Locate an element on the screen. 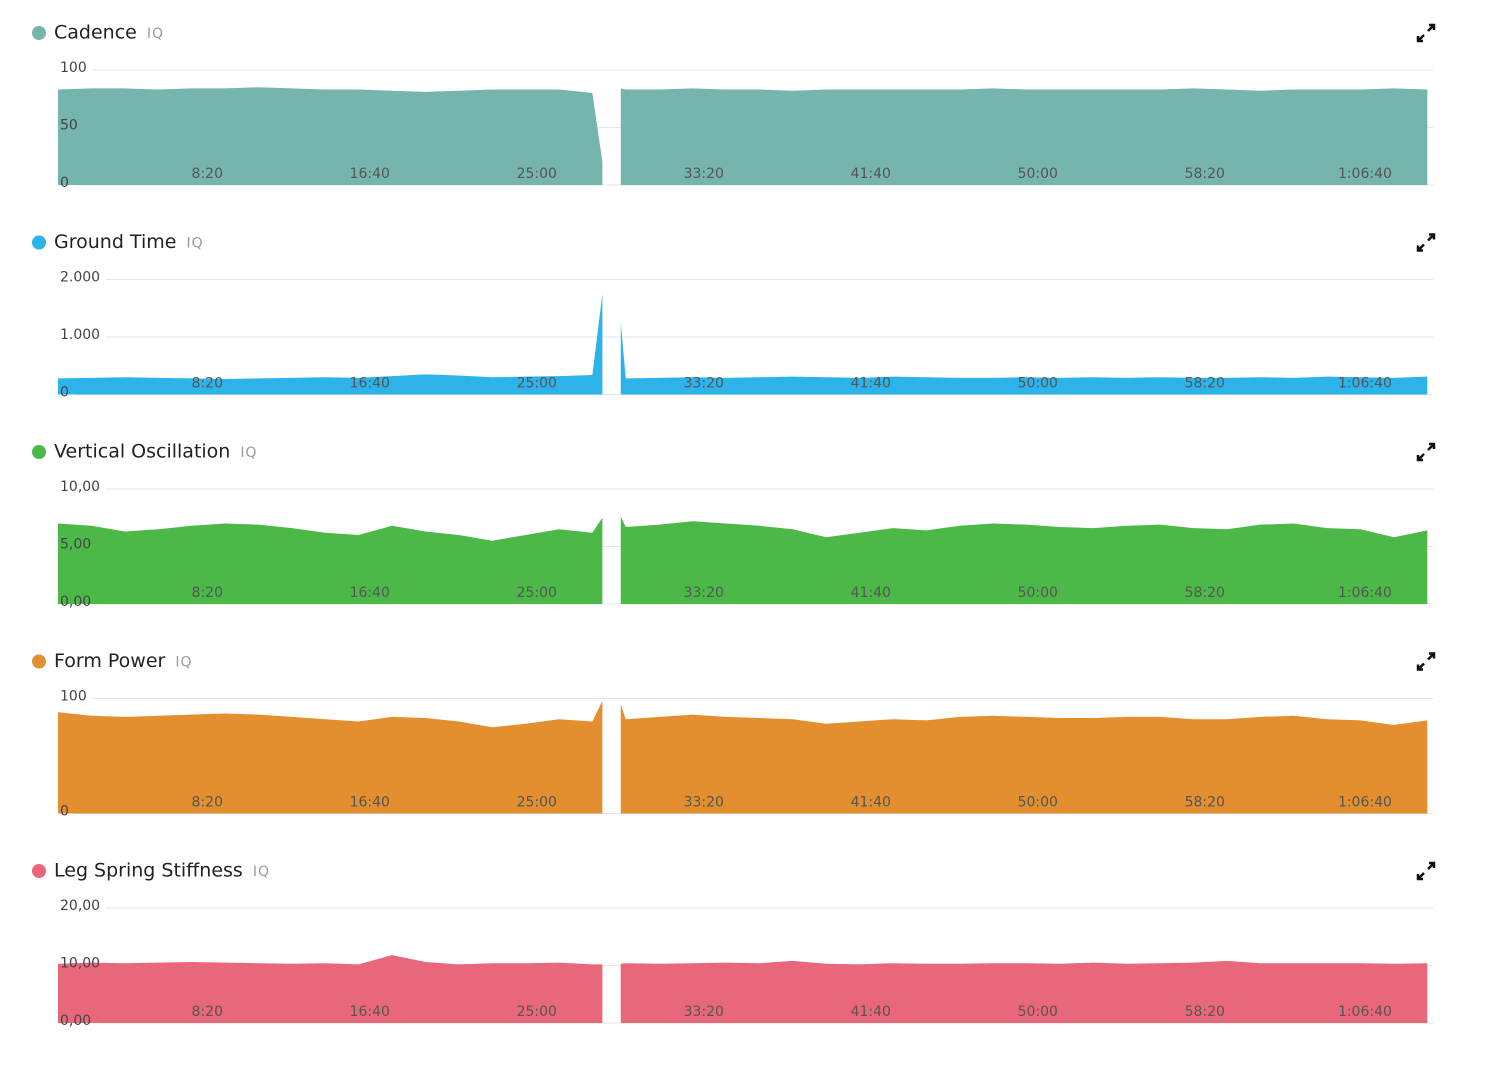  y-tick-label: 5,00 is located at coordinates (75, 545).